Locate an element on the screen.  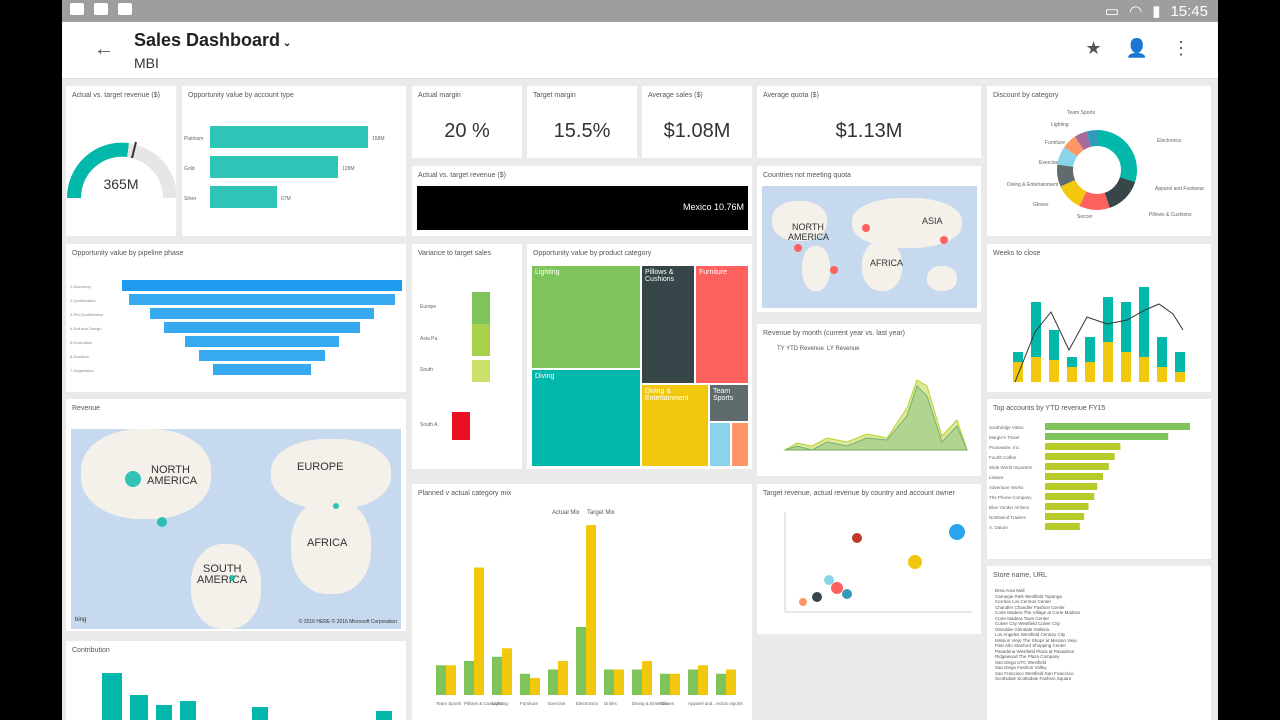
treemap-cell: Lighting is located at coordinates (586, 317).